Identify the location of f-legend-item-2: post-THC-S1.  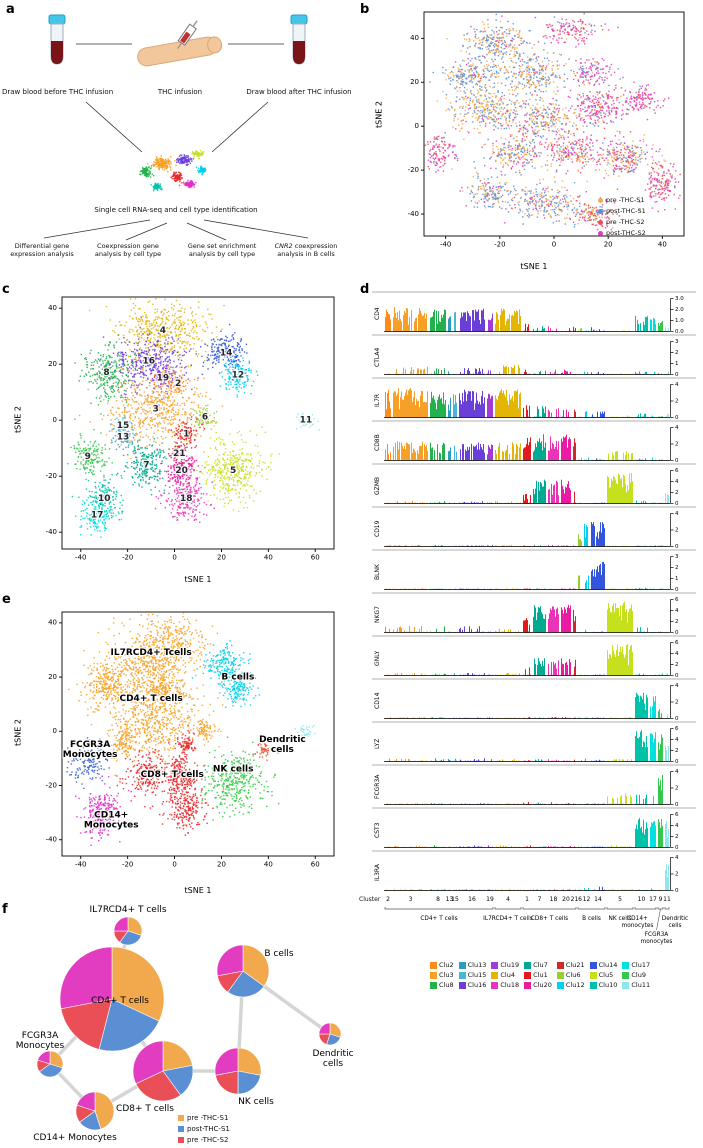
(204, 1129).